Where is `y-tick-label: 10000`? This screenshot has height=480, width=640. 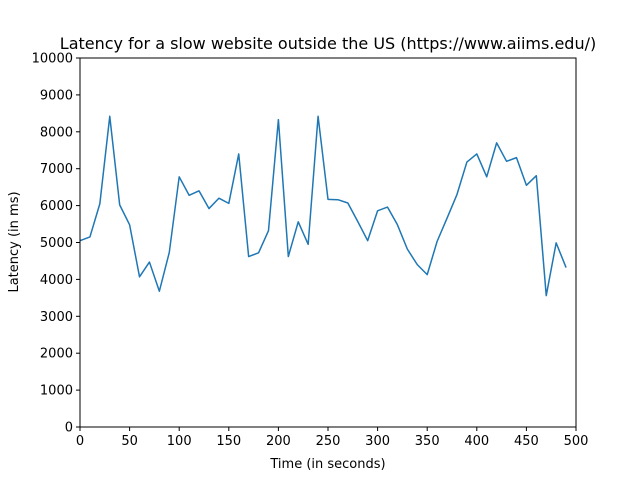 y-tick-label: 10000 is located at coordinates (52, 59).